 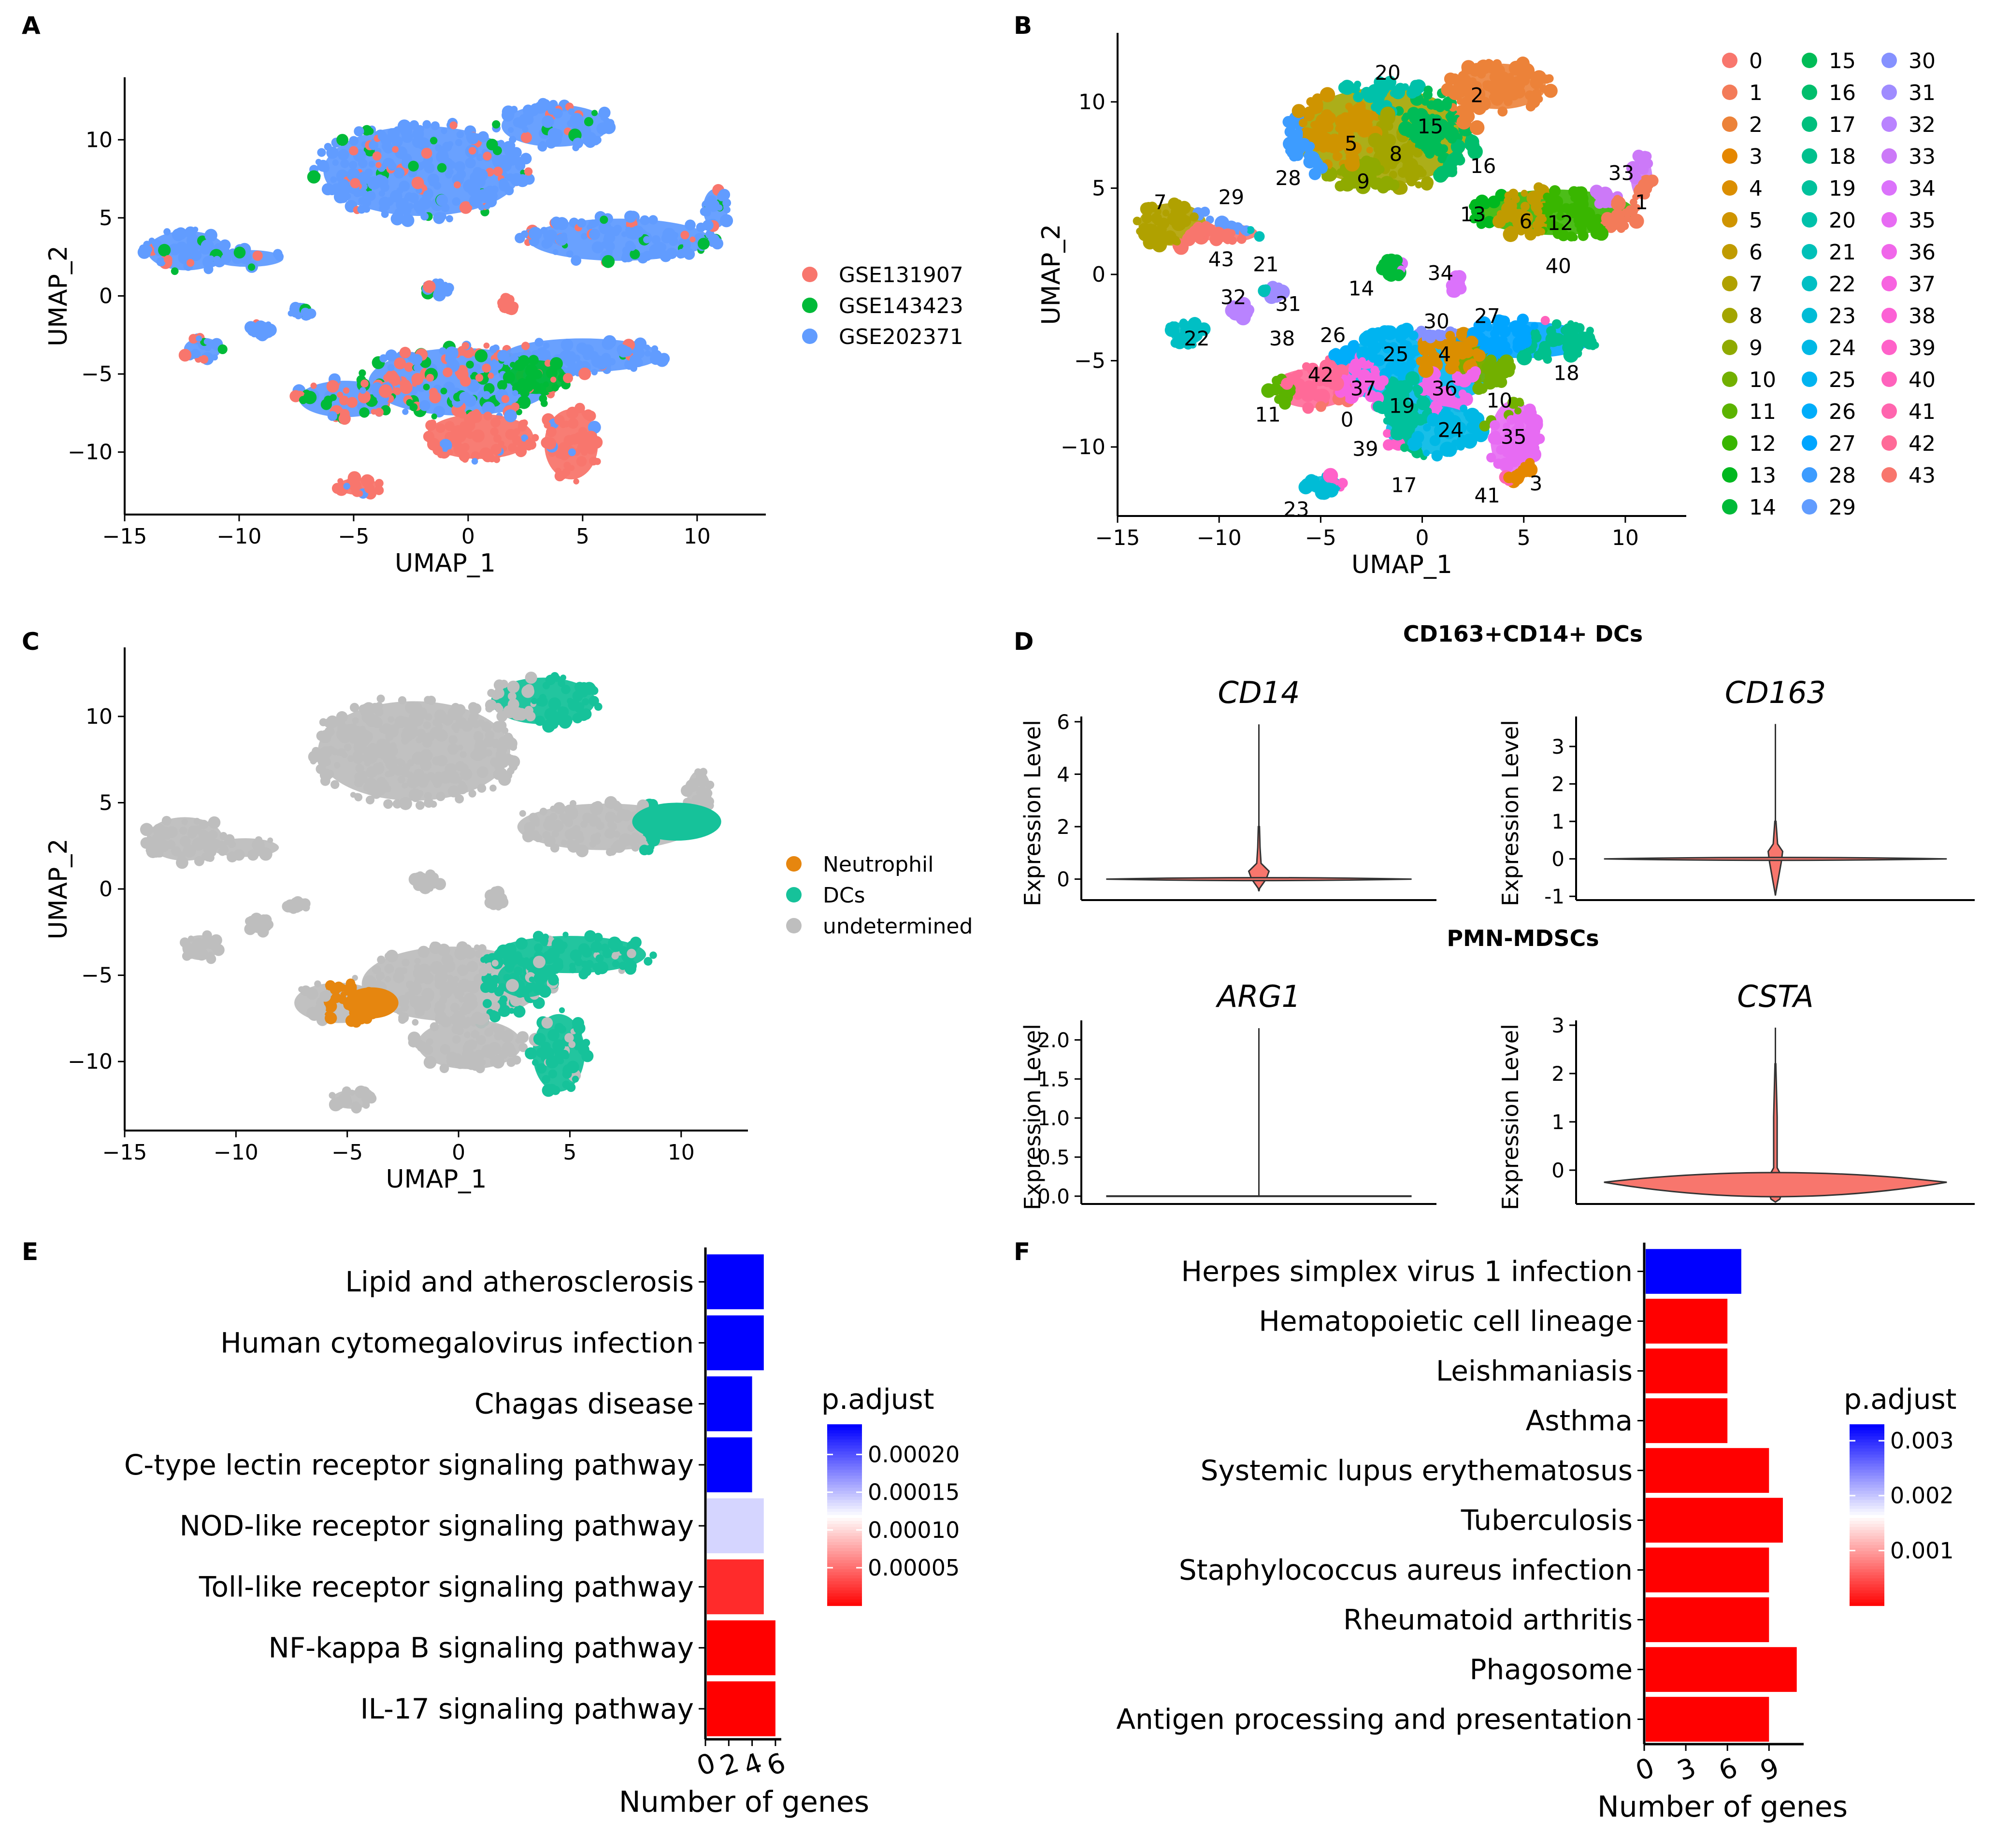 What do you see at coordinates (1769, 1769) in the screenshot?
I see `panel-f-x-tick-label: 9` at bounding box center [1769, 1769].